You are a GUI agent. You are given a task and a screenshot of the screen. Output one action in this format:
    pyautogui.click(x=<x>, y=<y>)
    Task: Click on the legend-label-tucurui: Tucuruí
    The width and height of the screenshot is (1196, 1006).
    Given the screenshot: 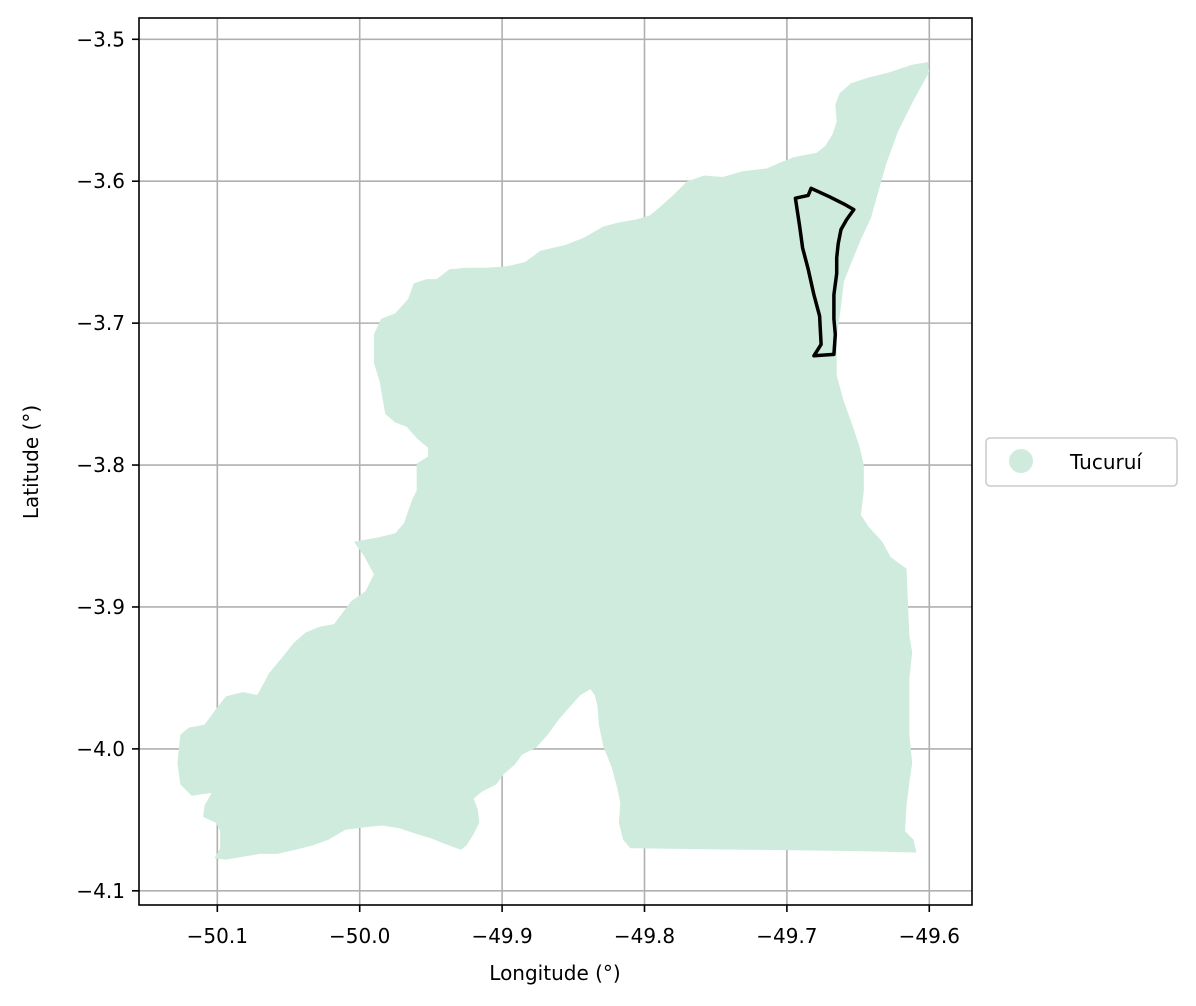 What is the action you would take?
    pyautogui.click(x=1106, y=462)
    